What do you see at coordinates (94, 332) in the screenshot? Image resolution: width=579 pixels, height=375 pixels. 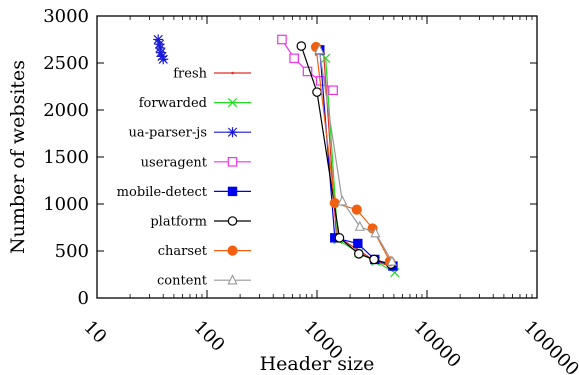 I see `x-tick-label: 10` at bounding box center [94, 332].